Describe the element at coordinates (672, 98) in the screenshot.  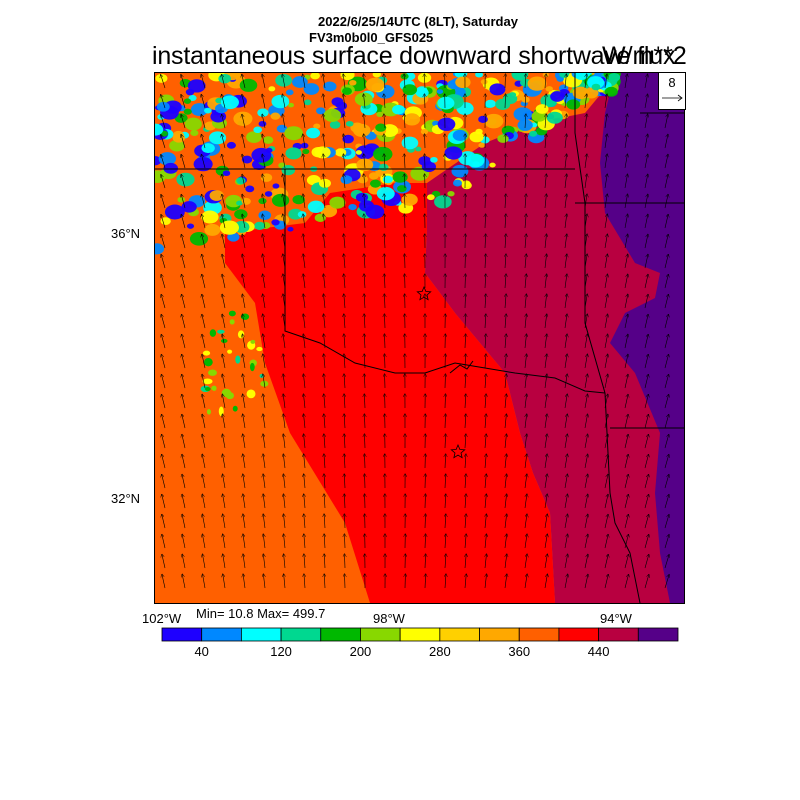
I see `reference-arrow-icon` at that location.